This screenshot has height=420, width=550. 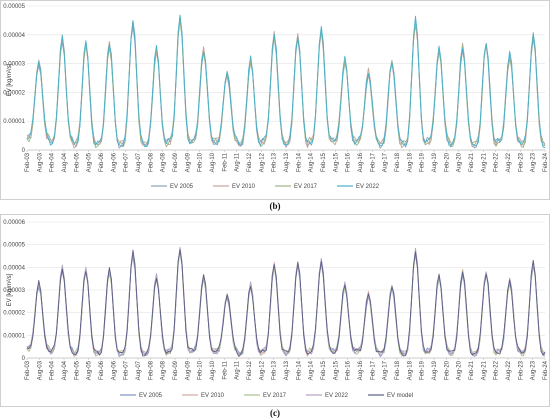 I want to click on caption-b: (b), so click(x=275, y=206).